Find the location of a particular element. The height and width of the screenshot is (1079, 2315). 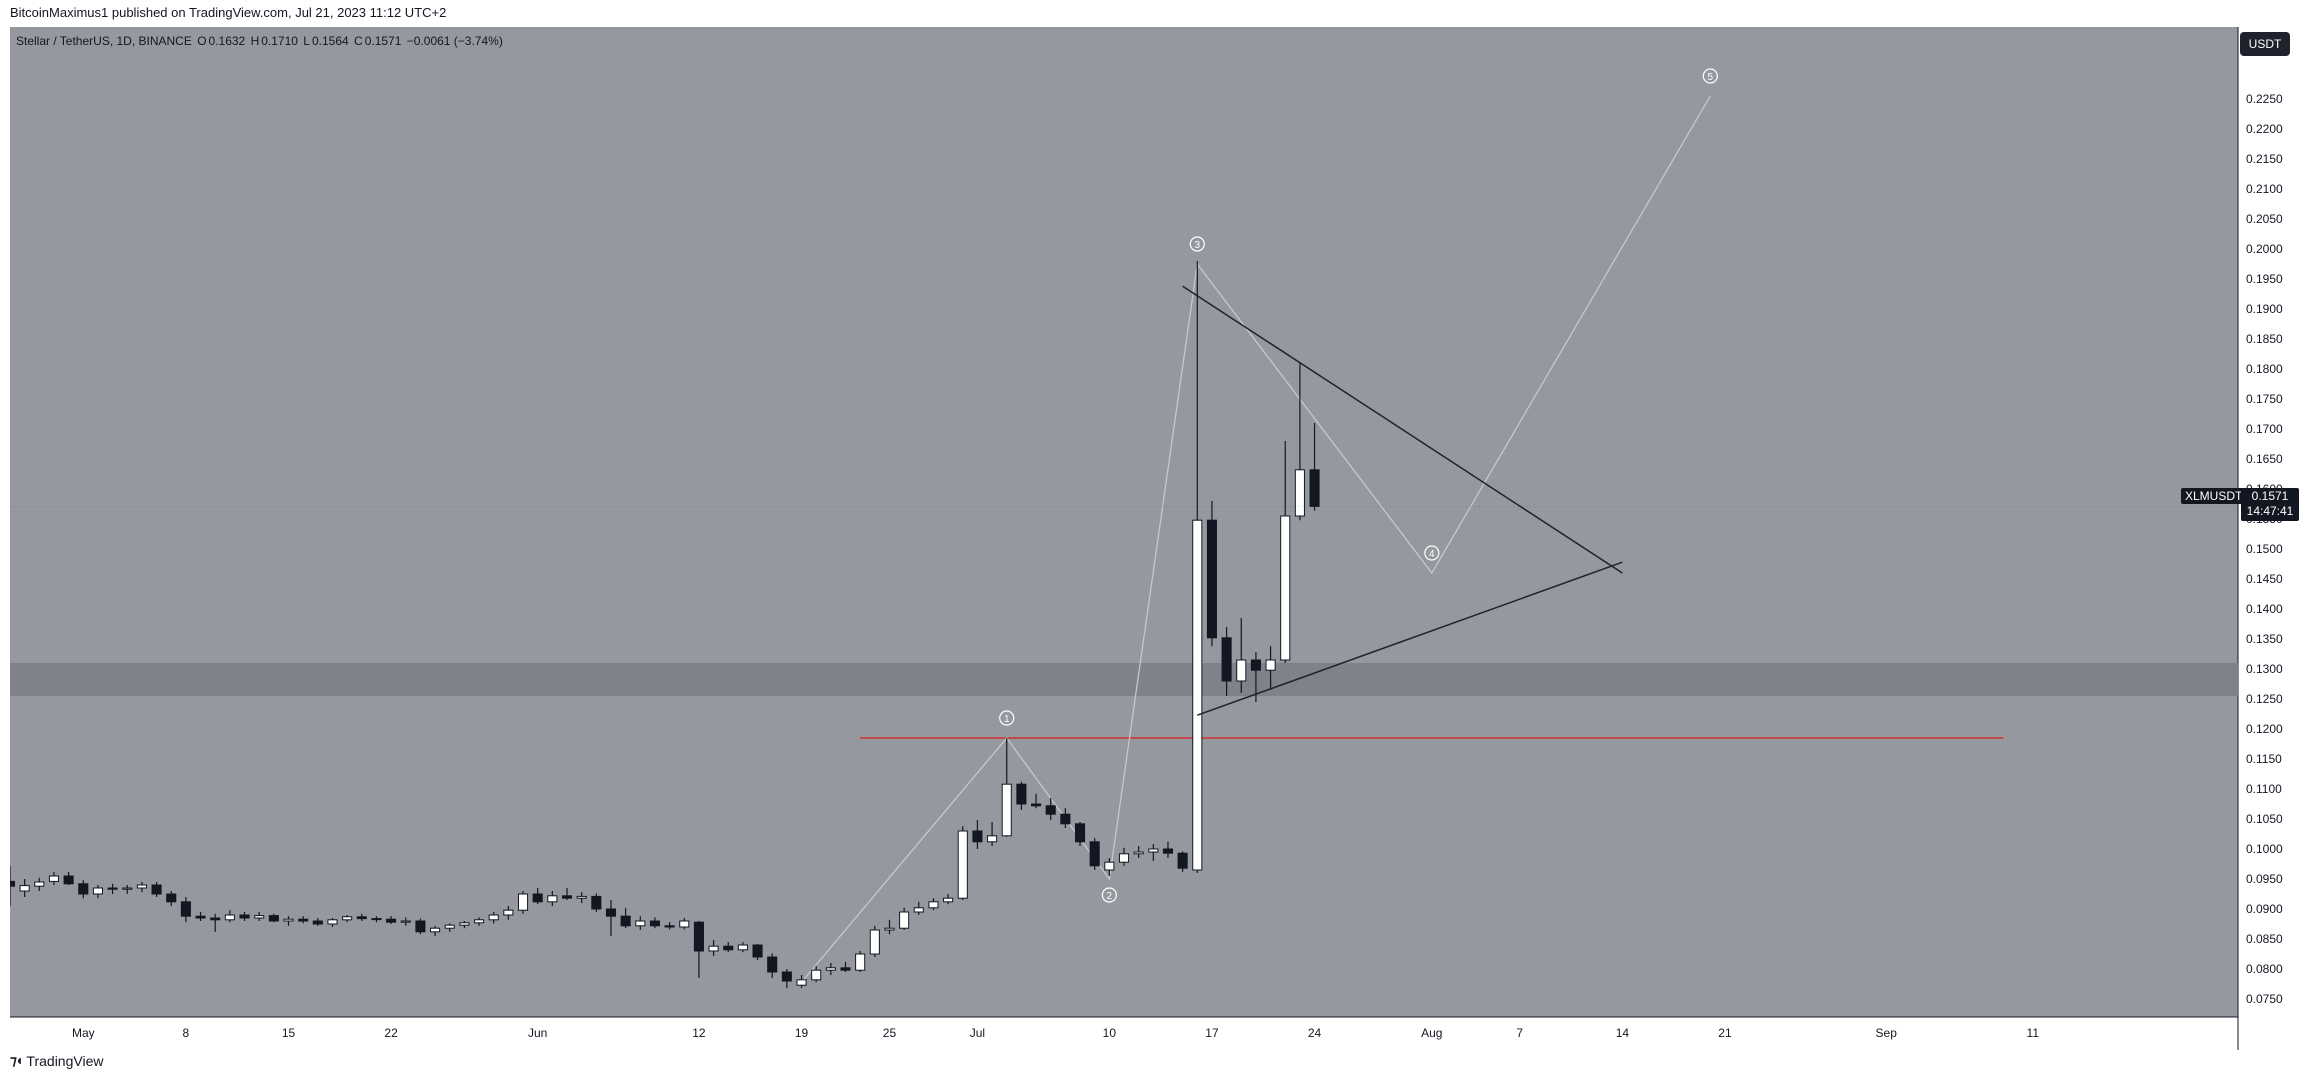

x-tick-label: 22 is located at coordinates (391, 1033).